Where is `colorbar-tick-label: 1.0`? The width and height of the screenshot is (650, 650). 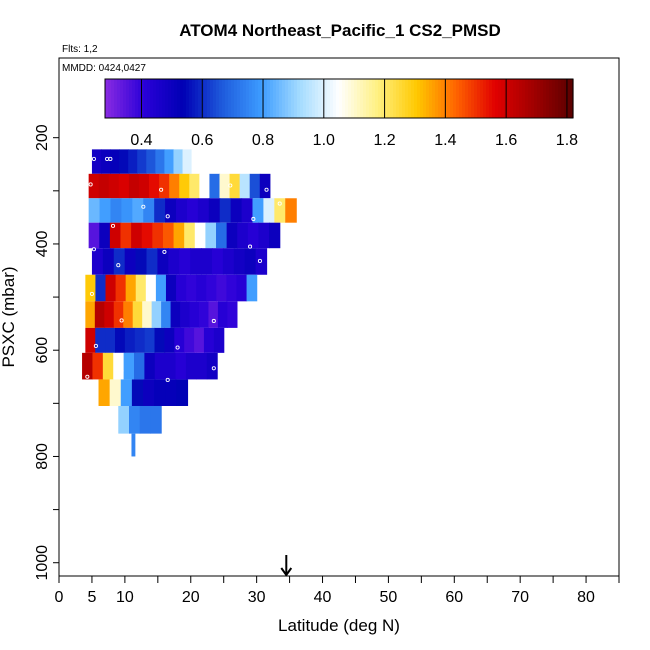
colorbar-tick-label: 1.0 is located at coordinates (324, 140).